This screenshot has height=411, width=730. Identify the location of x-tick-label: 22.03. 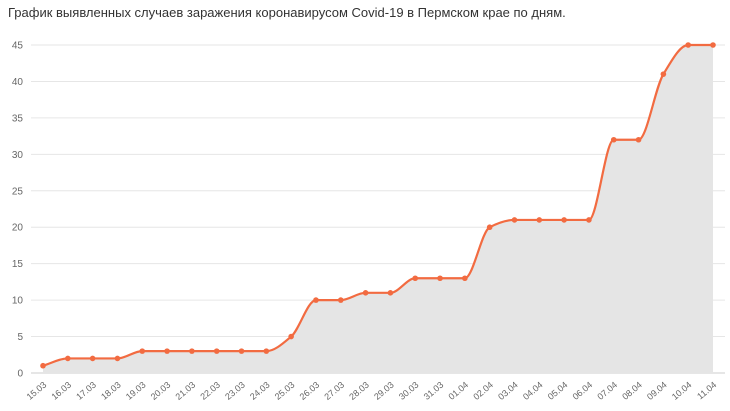
(210, 391).